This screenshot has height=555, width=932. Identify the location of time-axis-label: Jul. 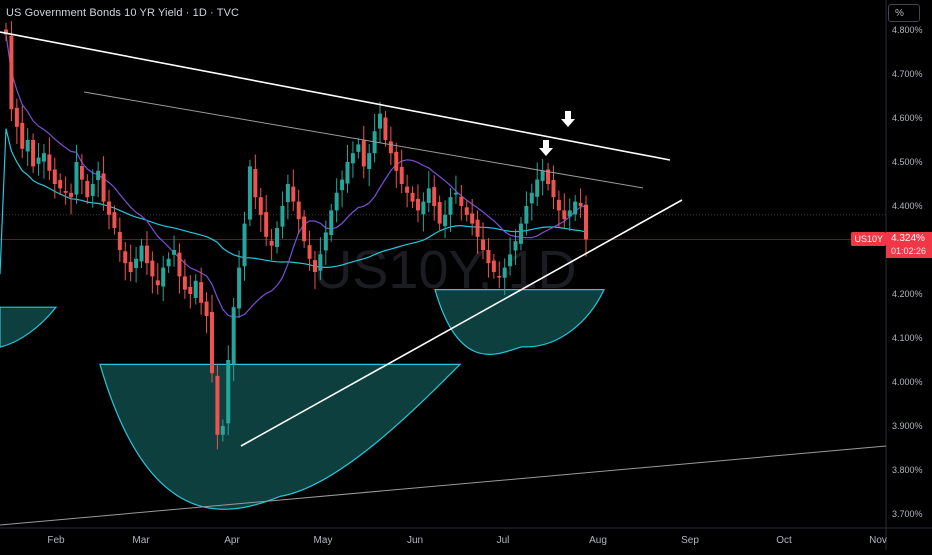
(503, 540).